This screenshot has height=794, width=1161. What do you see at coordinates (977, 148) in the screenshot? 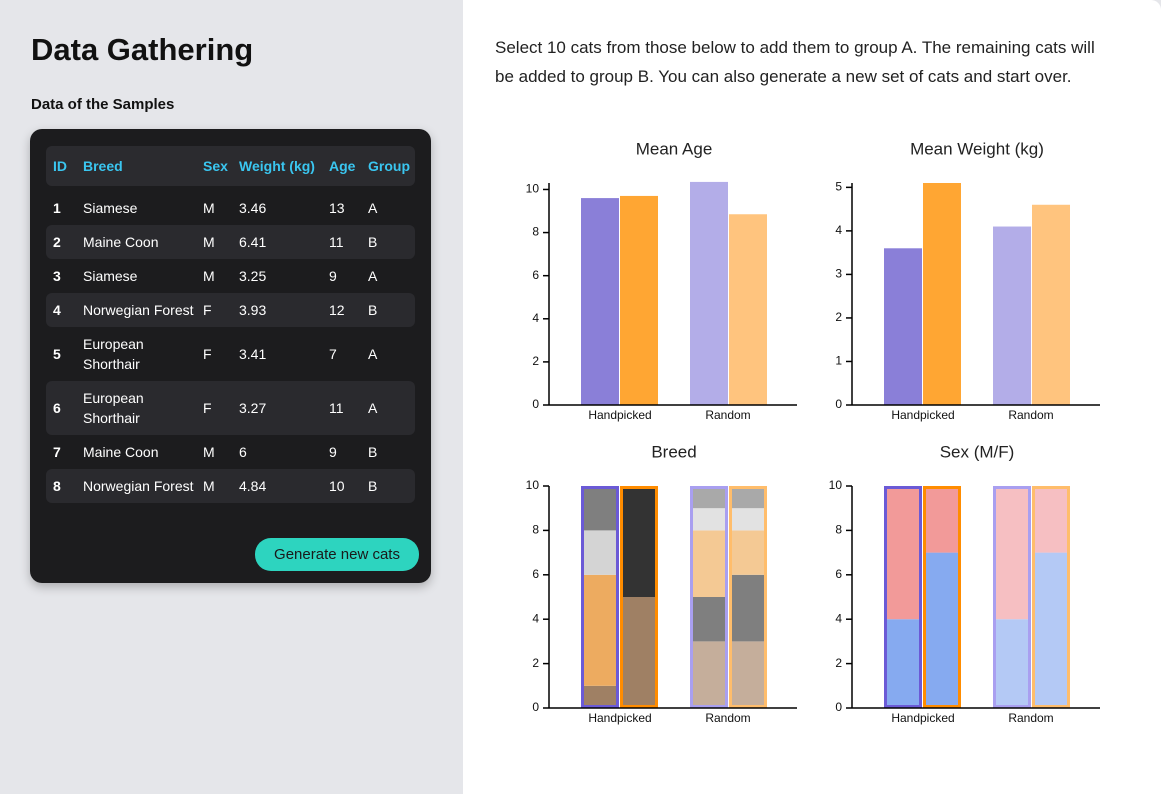
I see `chart-title: Mean Weight (kg)` at bounding box center [977, 148].